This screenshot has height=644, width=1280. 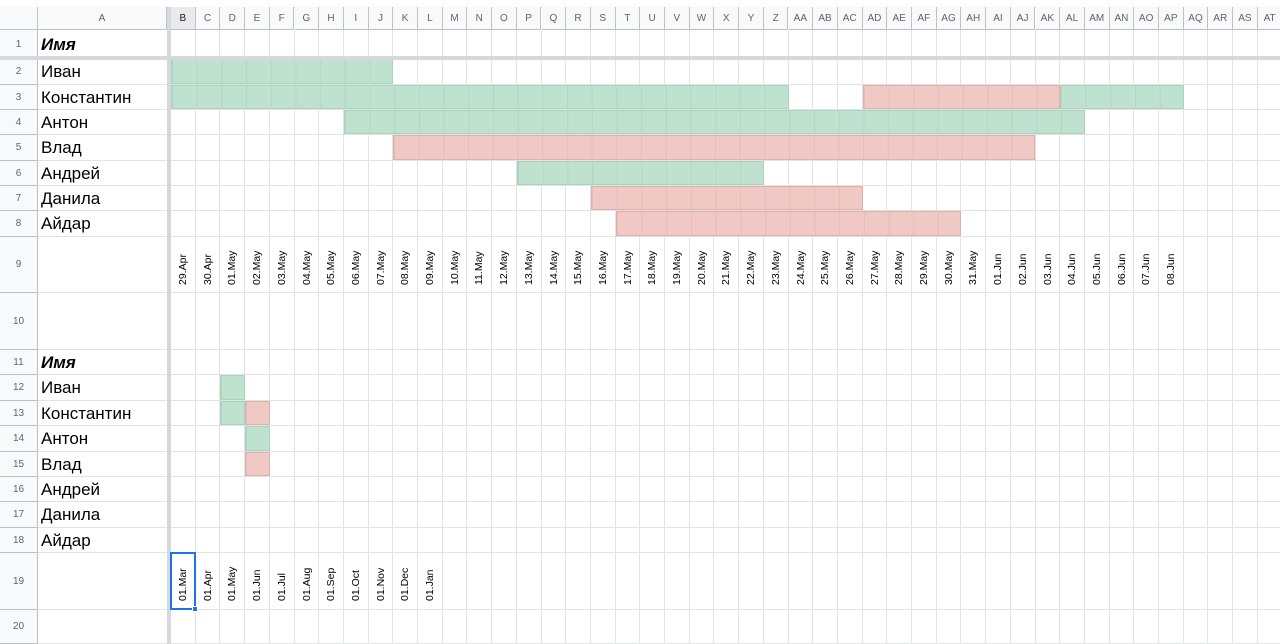 What do you see at coordinates (875, 18) in the screenshot?
I see `column-header-ad: AD` at bounding box center [875, 18].